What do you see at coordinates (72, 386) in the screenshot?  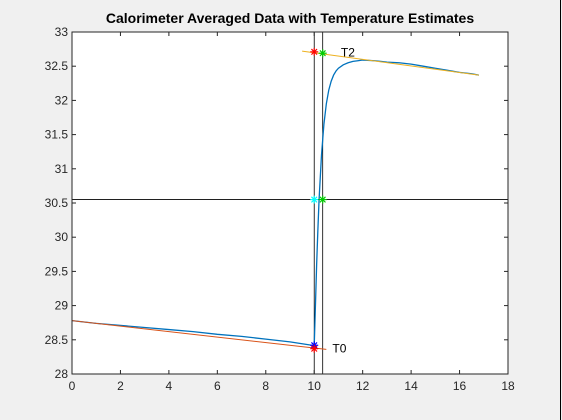 I see `x-tick-label-0: 0` at bounding box center [72, 386].